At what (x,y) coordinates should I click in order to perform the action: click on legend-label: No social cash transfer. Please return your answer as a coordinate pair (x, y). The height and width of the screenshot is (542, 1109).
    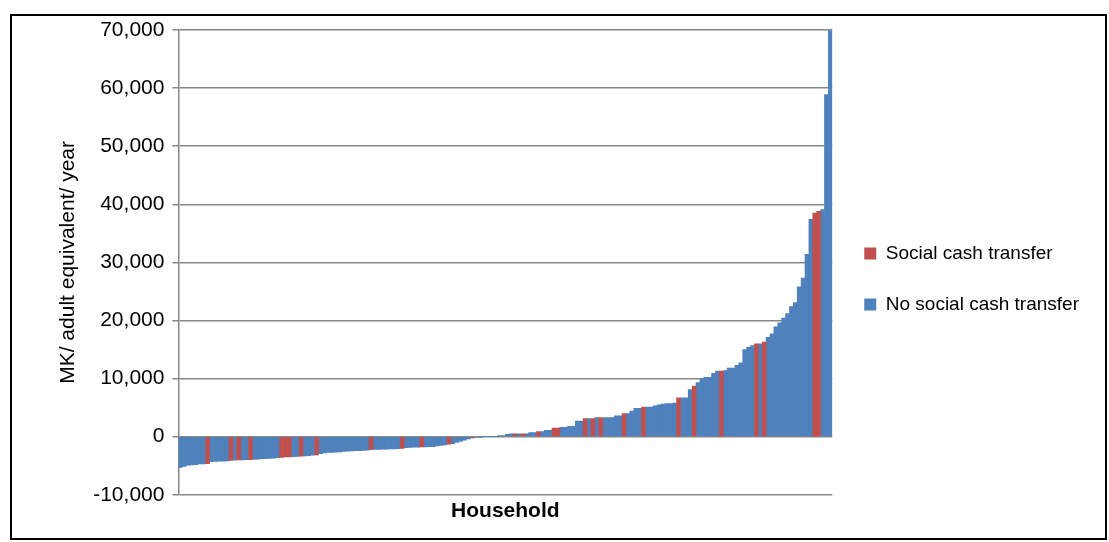
    Looking at the image, I should click on (982, 303).